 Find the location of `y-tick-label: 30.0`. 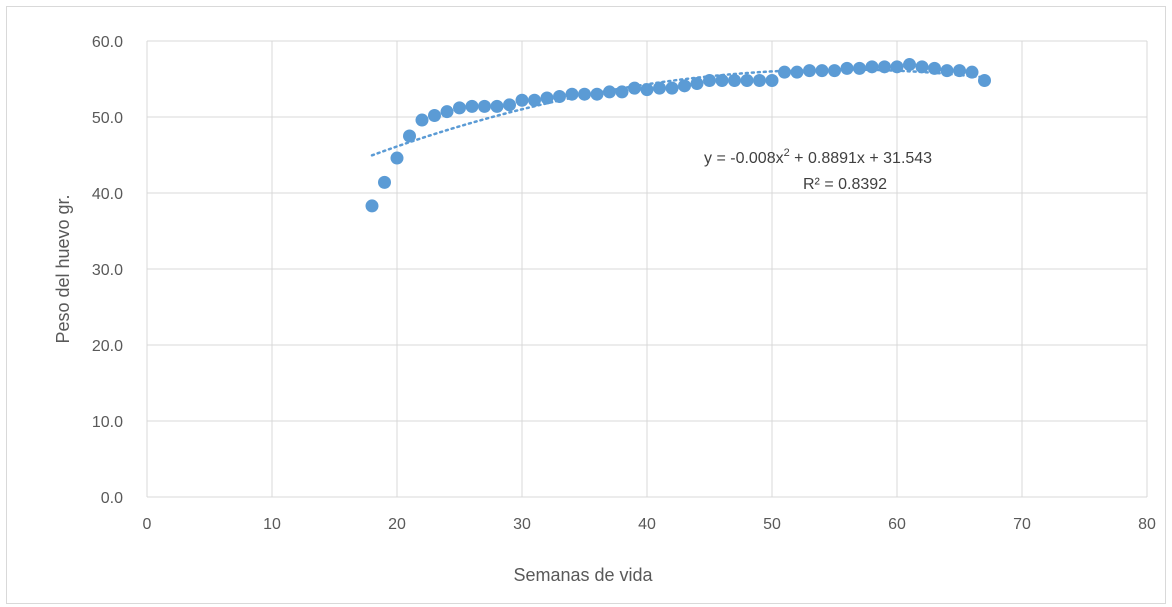

y-tick-label: 30.0 is located at coordinates (107, 270).